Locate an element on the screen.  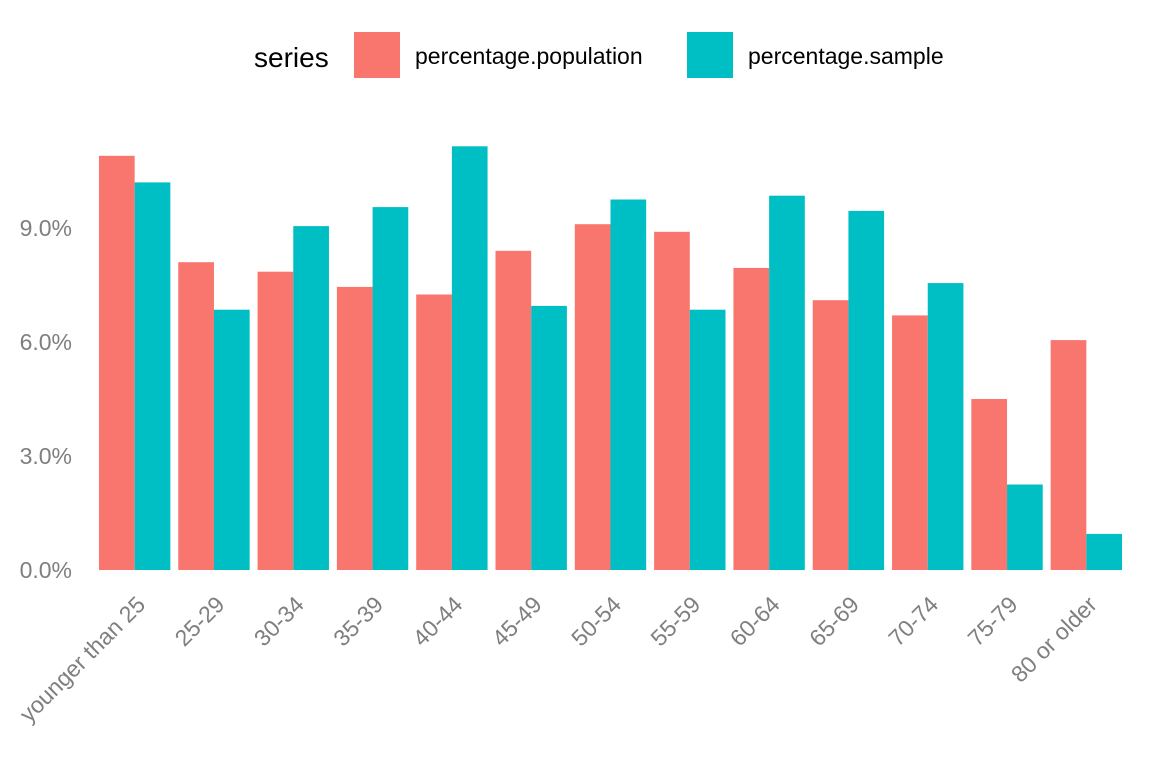
x-tick-label: 80 or older is located at coordinates (1054, 639).